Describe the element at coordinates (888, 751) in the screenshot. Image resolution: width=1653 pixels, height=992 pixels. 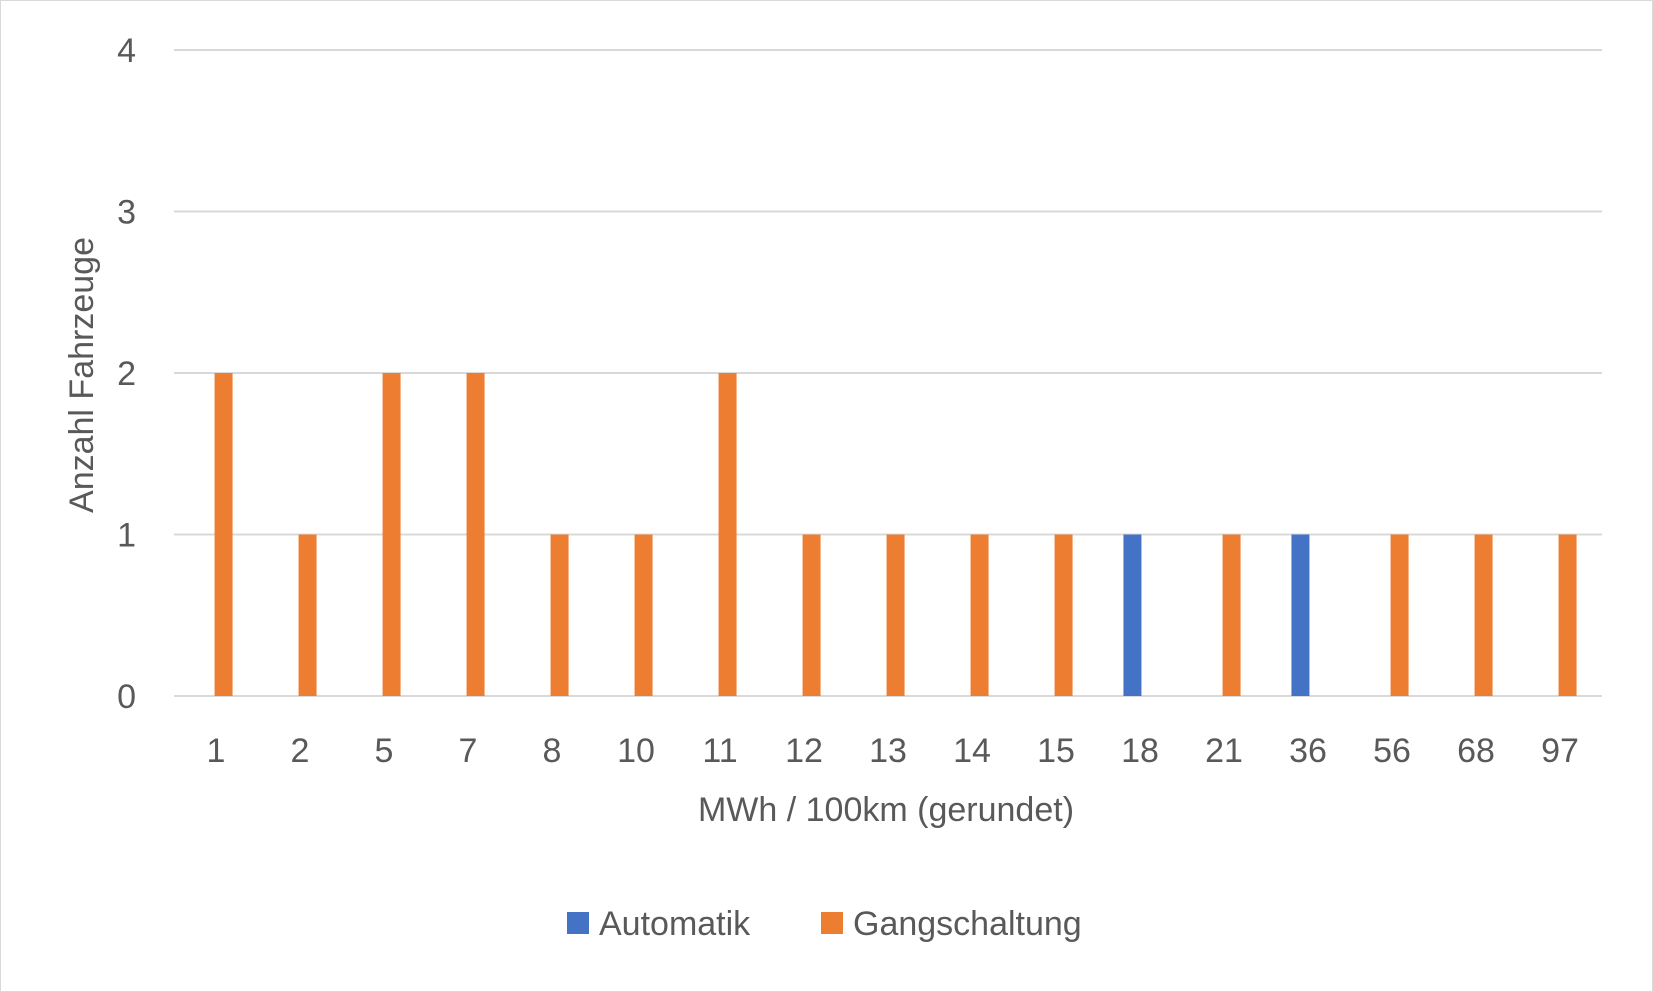
I see `x-tick-label: 13` at that location.